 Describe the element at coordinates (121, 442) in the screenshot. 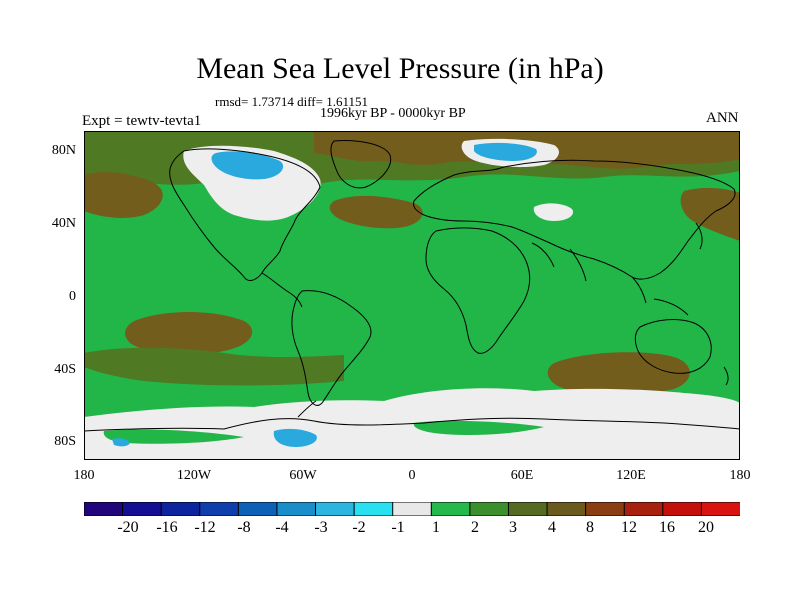

I see `pacific-sector-blue` at that location.